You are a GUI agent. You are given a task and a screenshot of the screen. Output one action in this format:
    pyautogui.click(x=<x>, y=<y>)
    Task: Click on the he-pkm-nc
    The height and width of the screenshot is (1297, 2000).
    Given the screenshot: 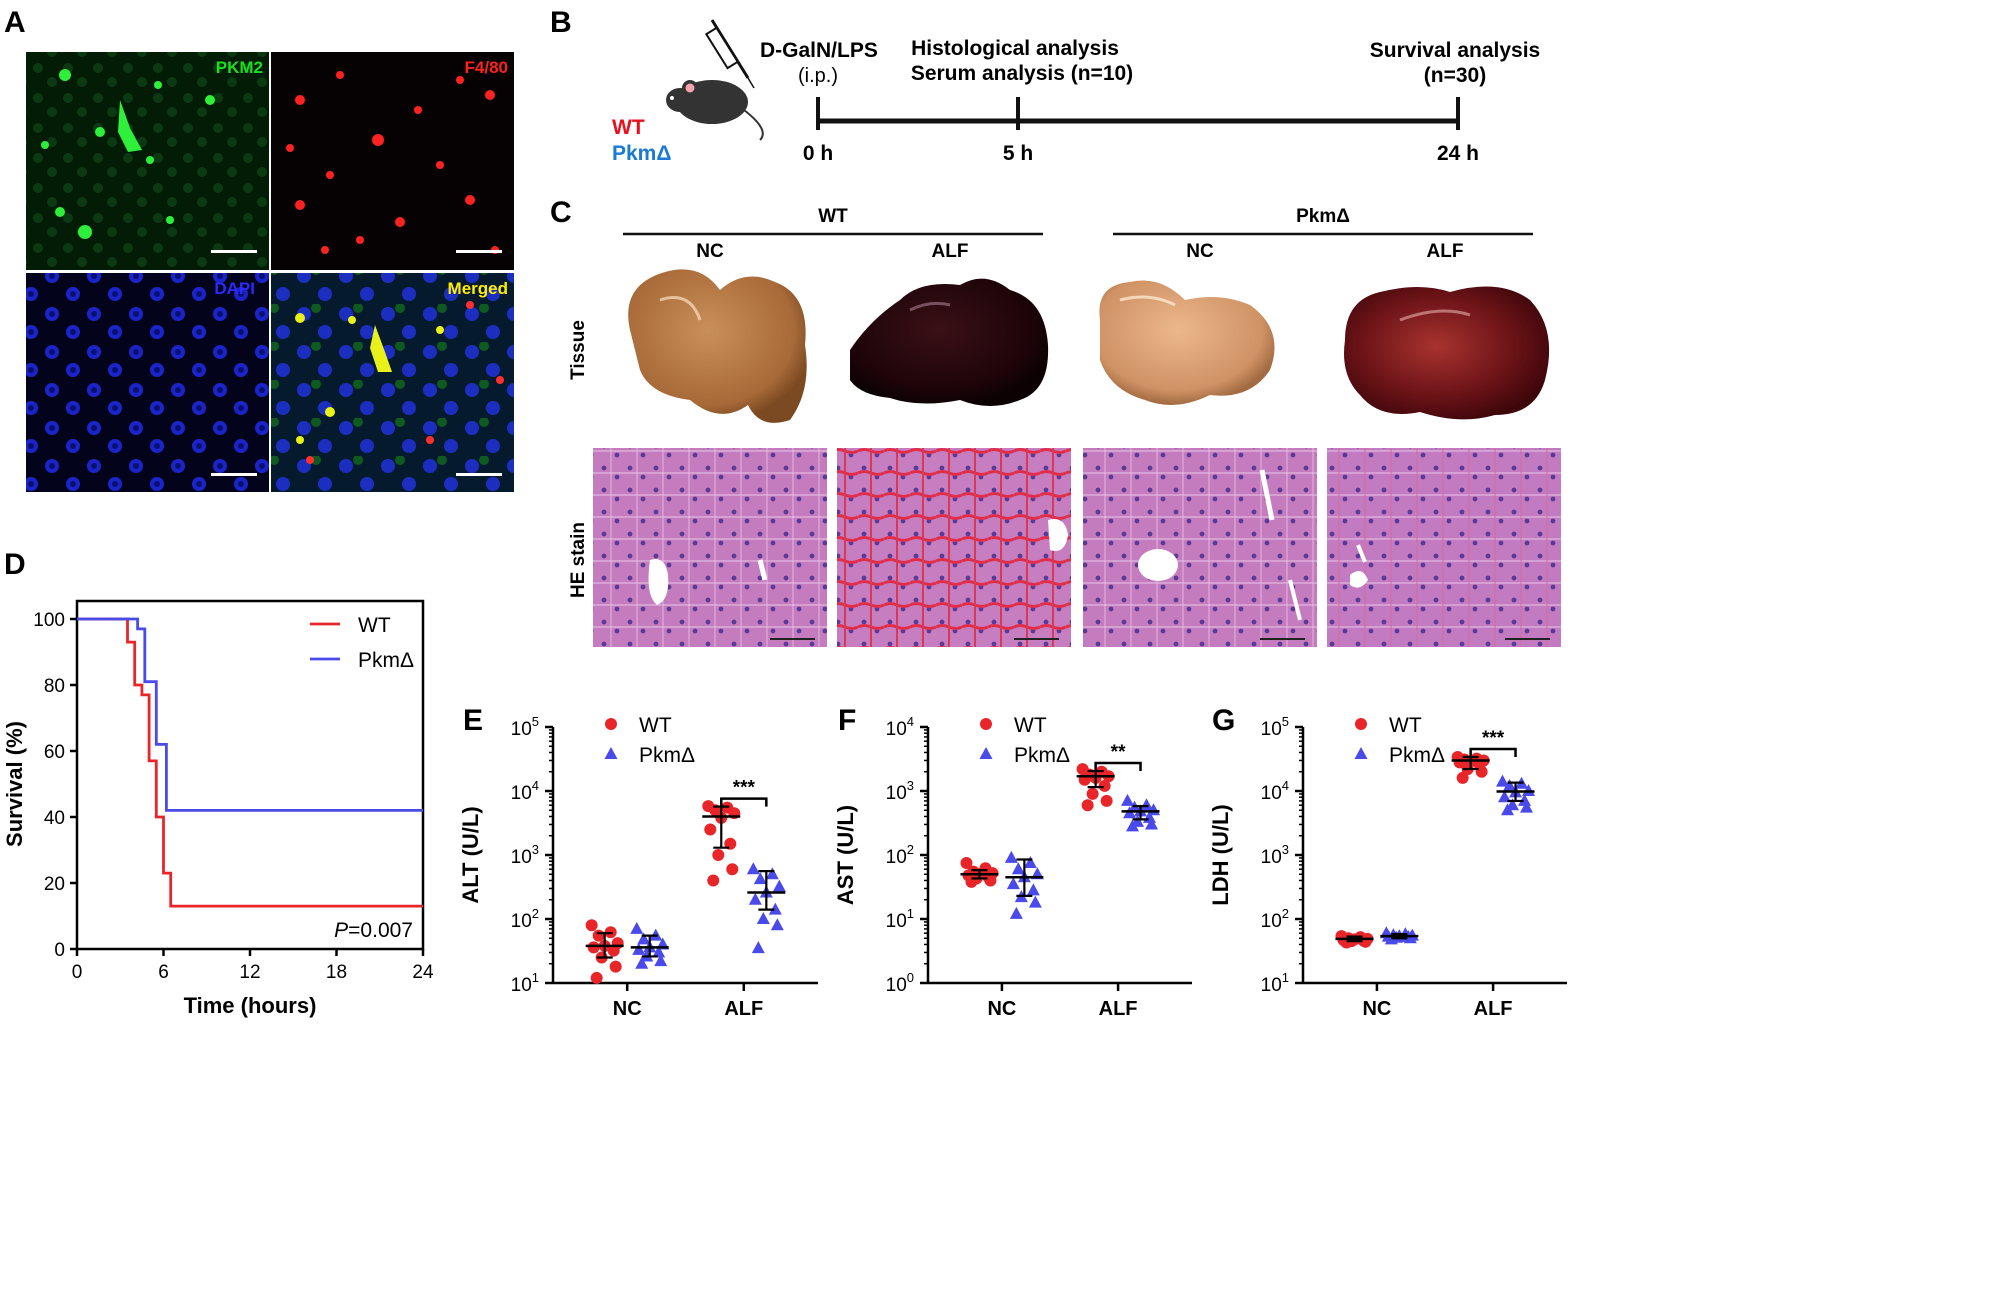 What is the action you would take?
    pyautogui.click(x=1200, y=547)
    